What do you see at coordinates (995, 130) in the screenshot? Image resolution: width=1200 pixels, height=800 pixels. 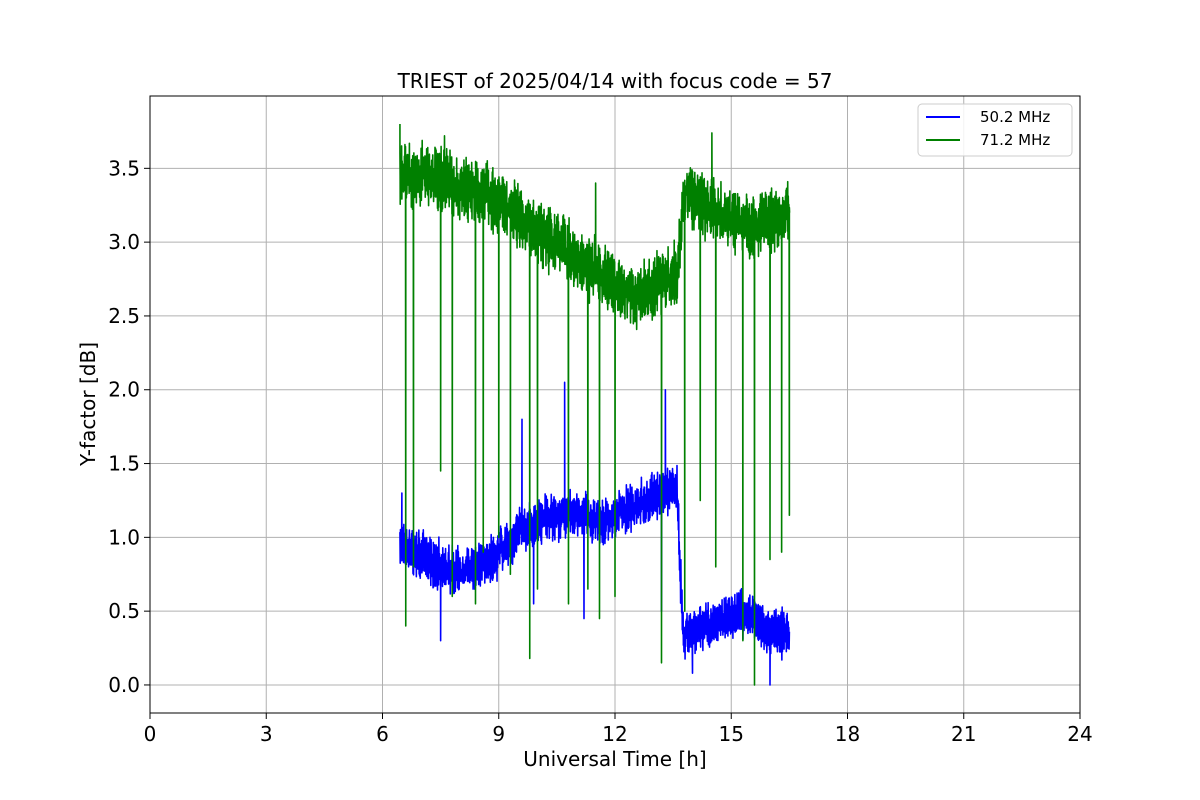 I see `legend: 50.2 MHz 71.2 MHz` at bounding box center [995, 130].